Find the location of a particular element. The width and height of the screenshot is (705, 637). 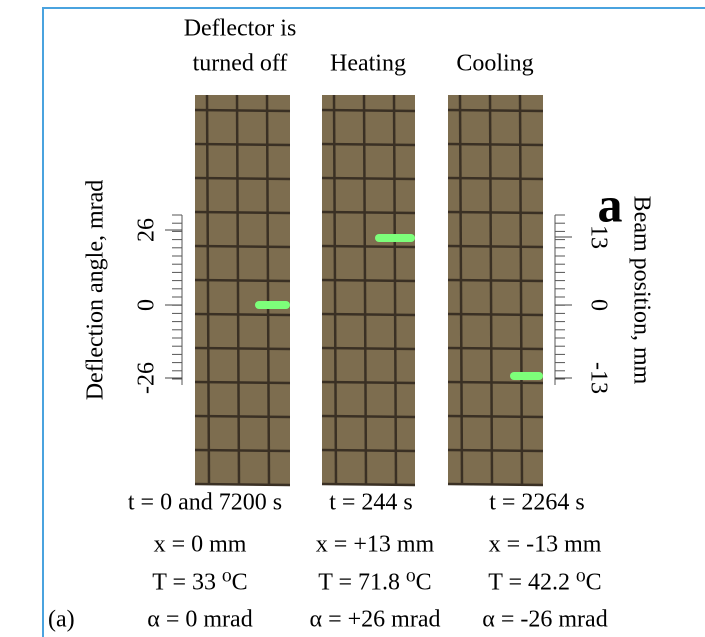

panel-letter: a is located at coordinates (610, 204).